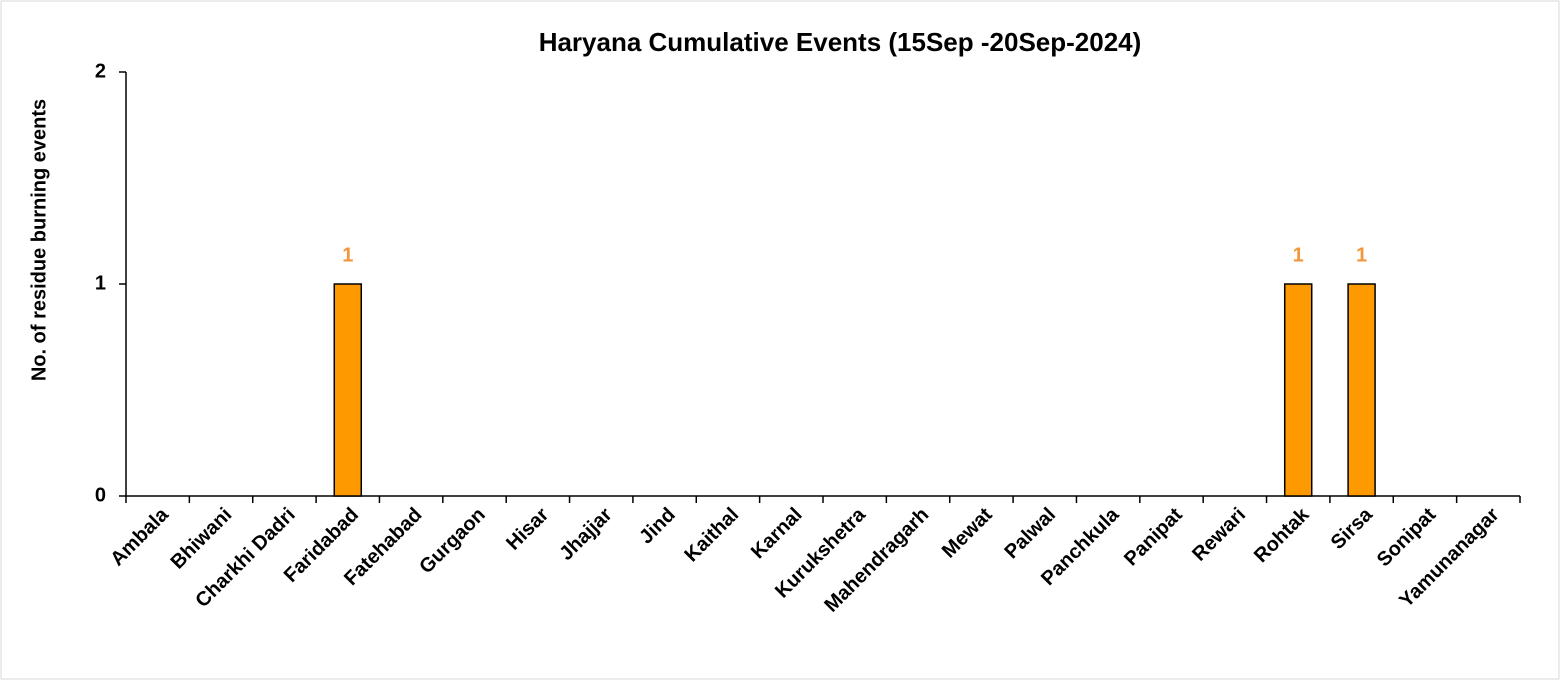 The width and height of the screenshot is (1560, 680). Describe the element at coordinates (39, 240) in the screenshot. I see `y-axis-label: No. of residue burning events` at that location.